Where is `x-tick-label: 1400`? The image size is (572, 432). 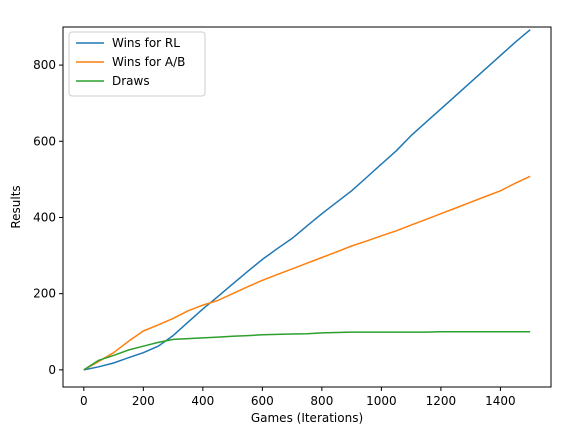
x-tick-label: 1400 is located at coordinates (500, 401).